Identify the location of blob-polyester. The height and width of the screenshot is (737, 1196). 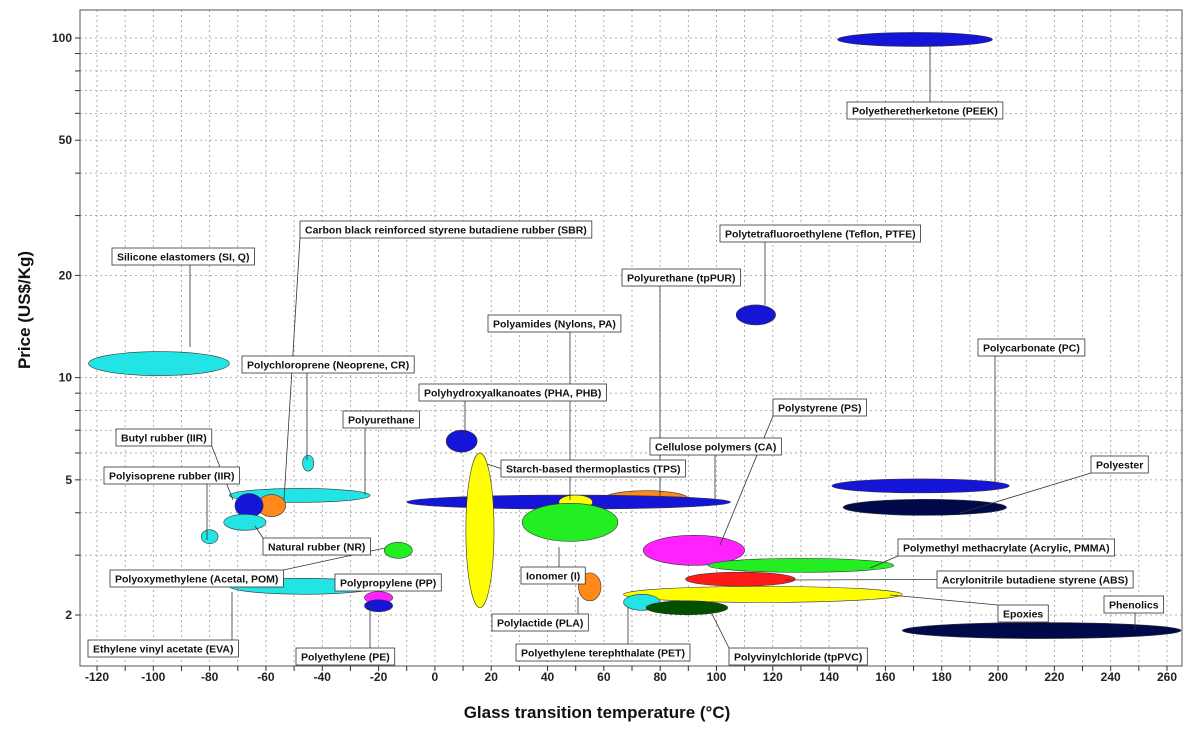
(924, 507).